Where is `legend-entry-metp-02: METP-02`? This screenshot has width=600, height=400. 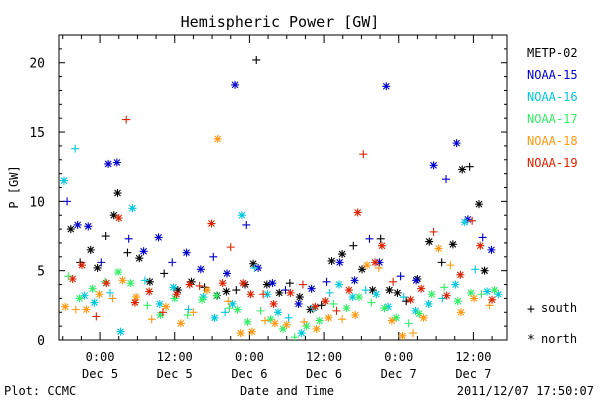 legend-entry-metp-02: METP-02 is located at coordinates (552, 53).